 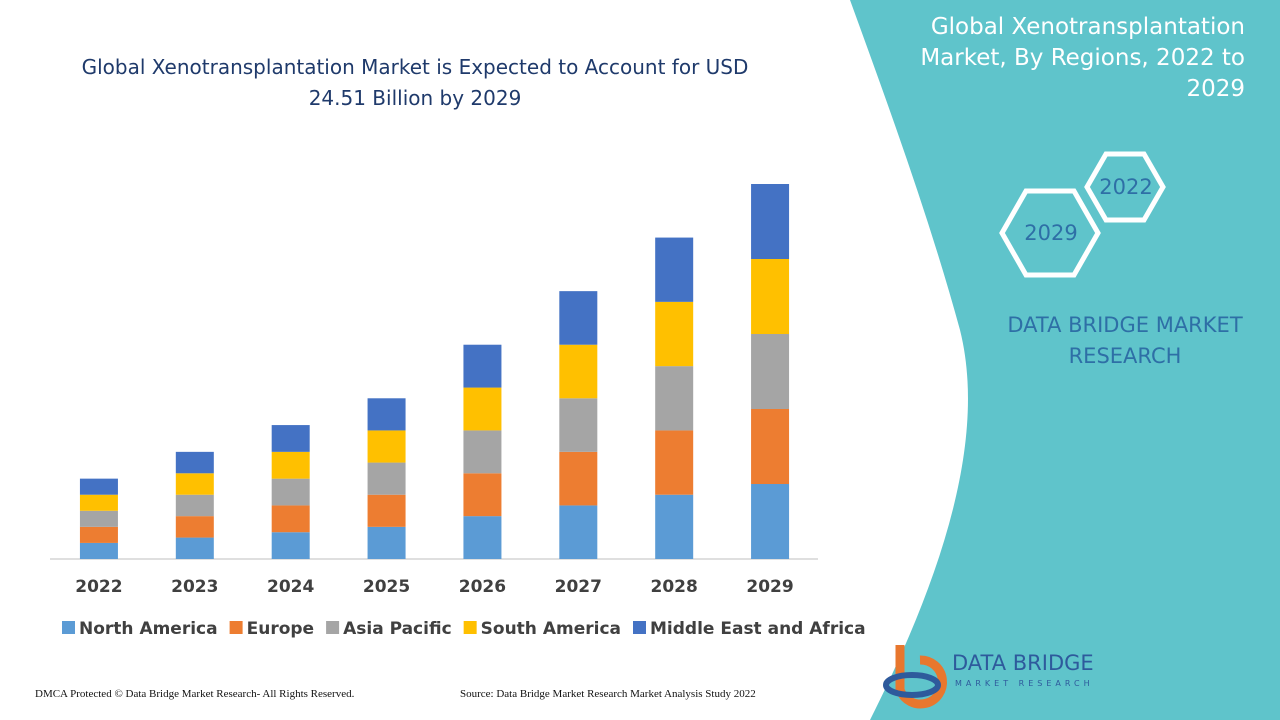 What do you see at coordinates (397, 629) in the screenshot?
I see `legend-label: Asia Pacific` at bounding box center [397, 629].